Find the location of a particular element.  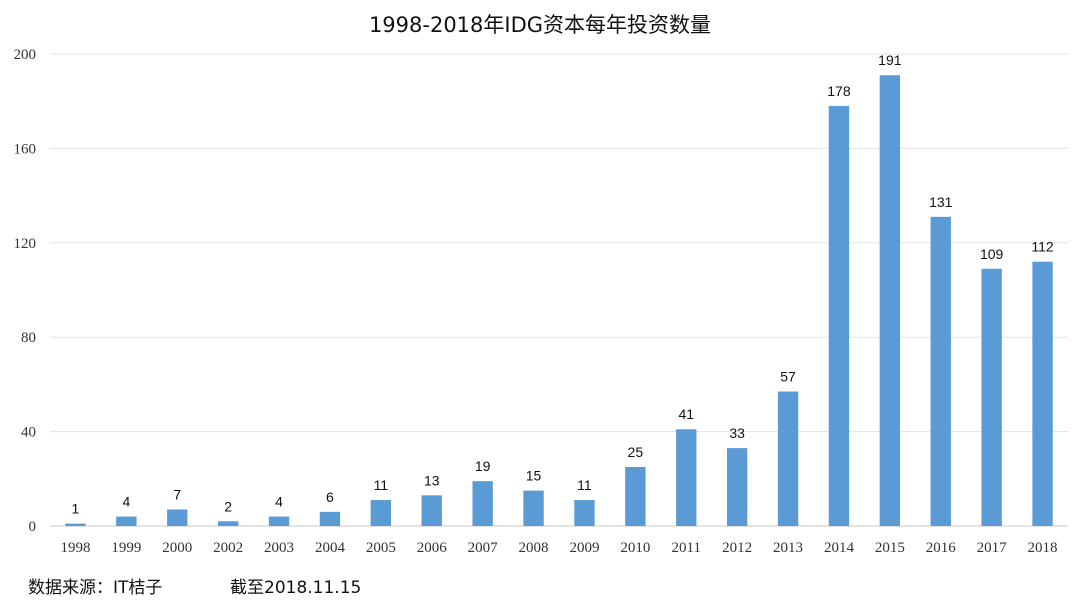

x-tick-label: 2013 is located at coordinates (788, 548).